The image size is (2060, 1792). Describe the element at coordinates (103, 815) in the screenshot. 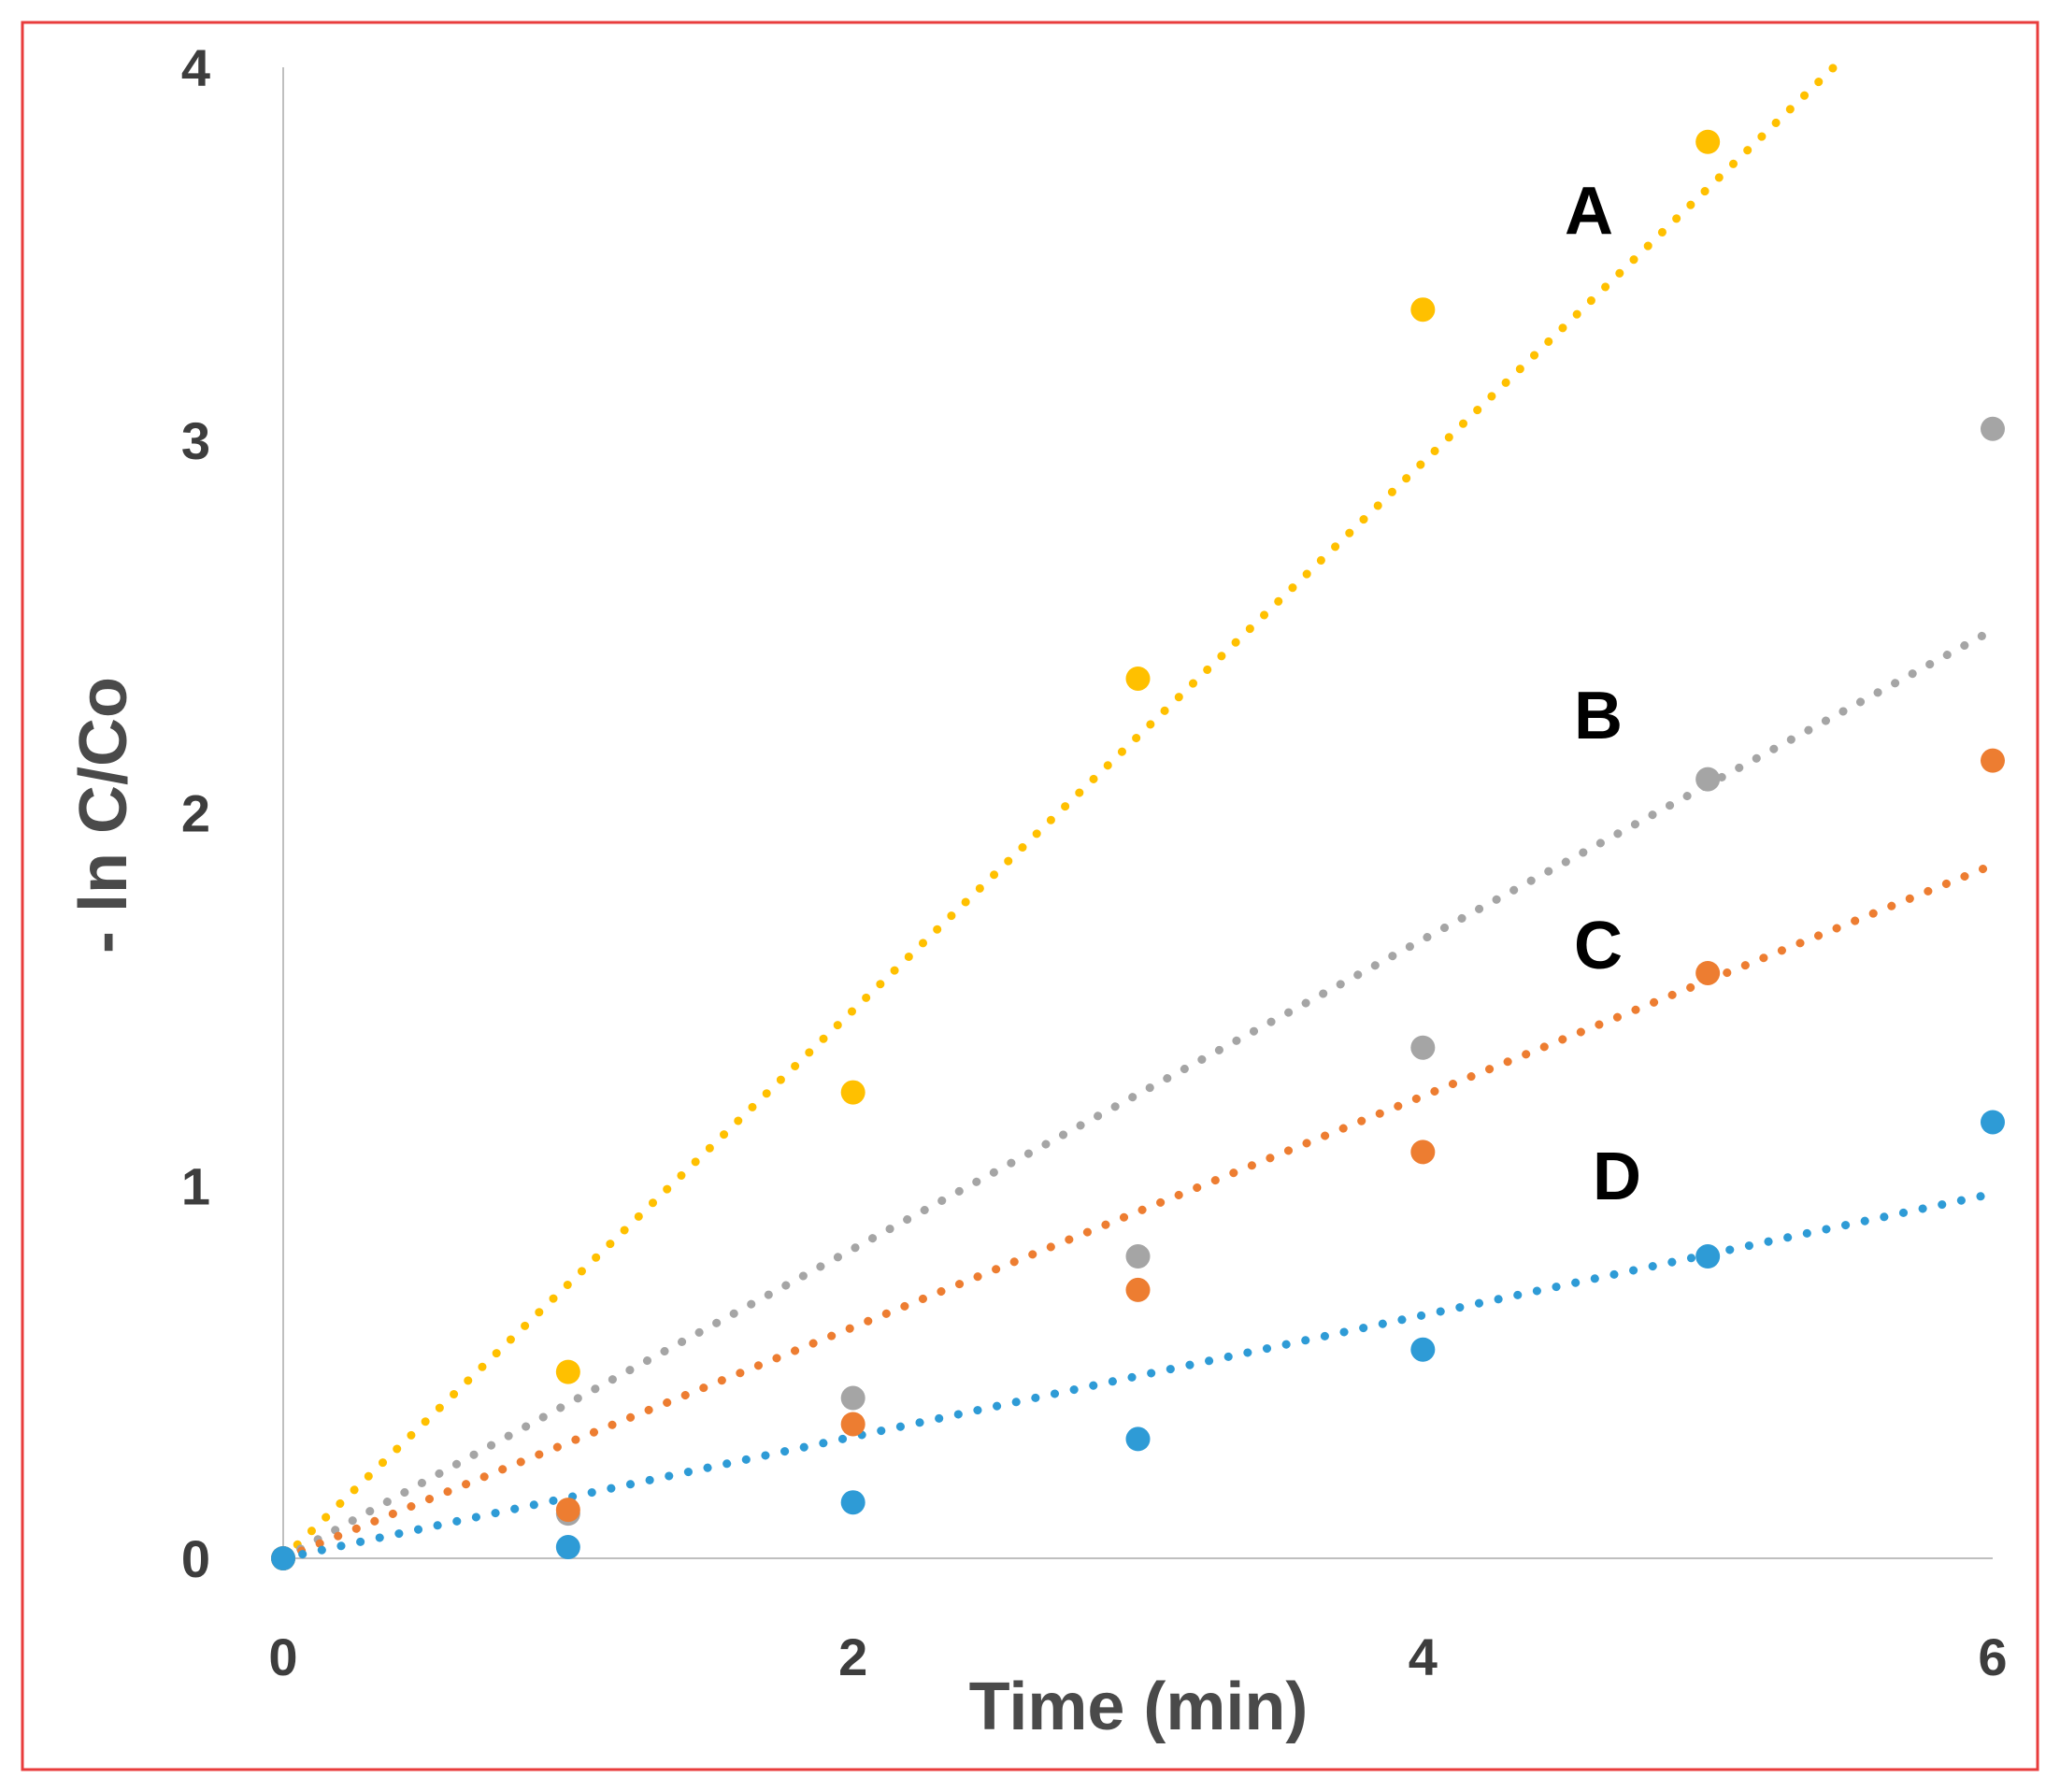

I see `y-axis-title: - ln C/Co` at that location.